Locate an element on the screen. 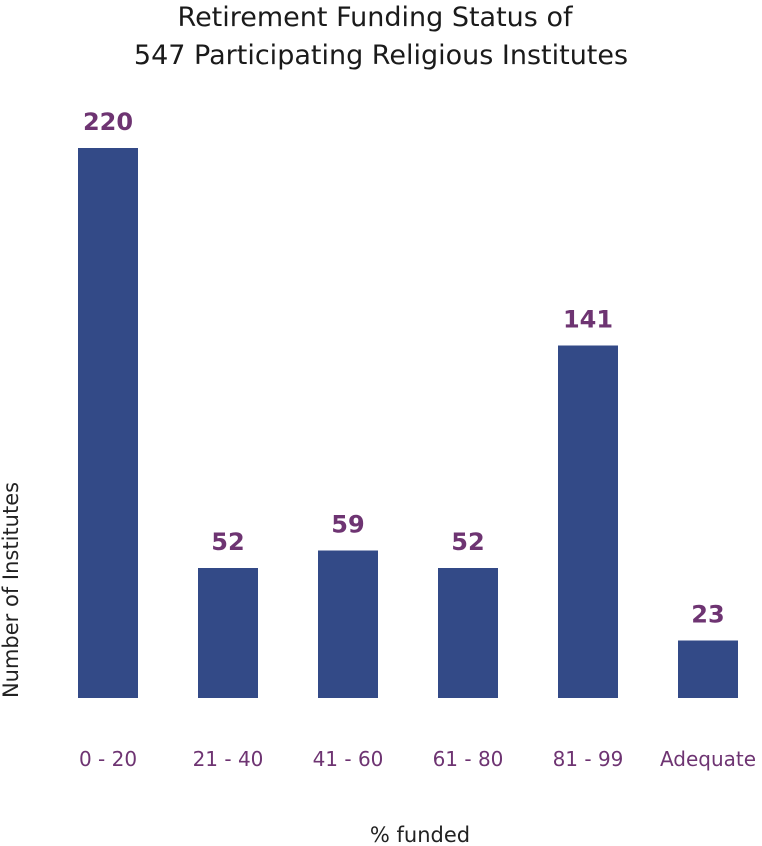 This screenshot has width=762, height=846. x-tick-label-5: Adequate is located at coordinates (708, 759).